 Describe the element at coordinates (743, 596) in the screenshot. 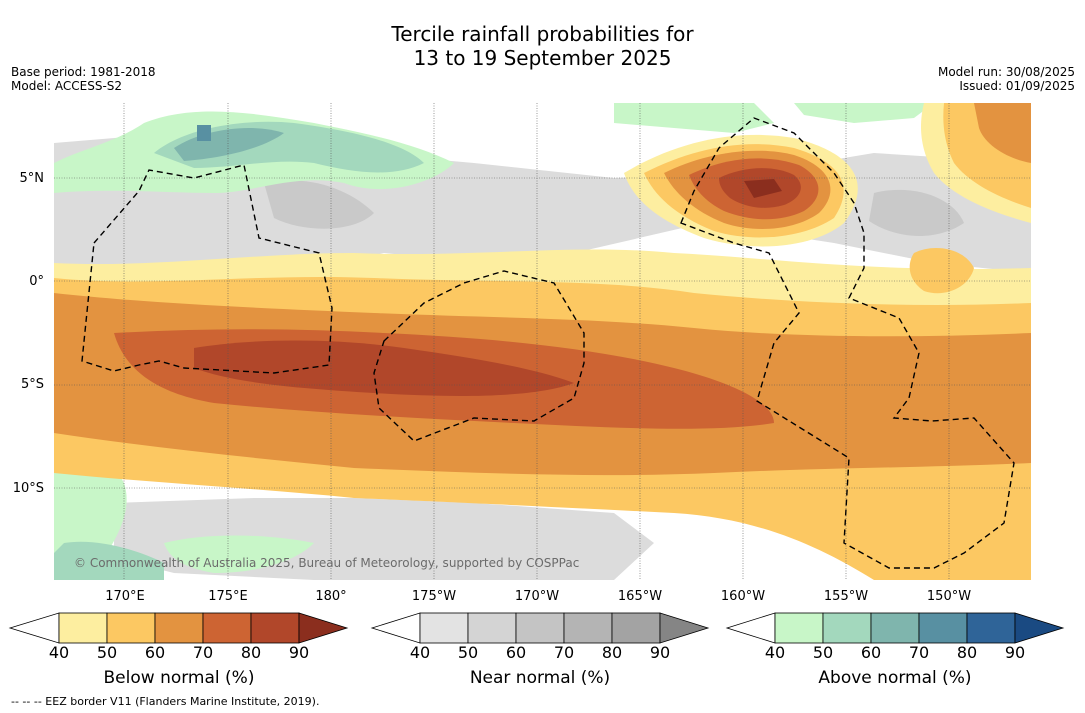

I see `lon-label-160w: 160°W` at that location.